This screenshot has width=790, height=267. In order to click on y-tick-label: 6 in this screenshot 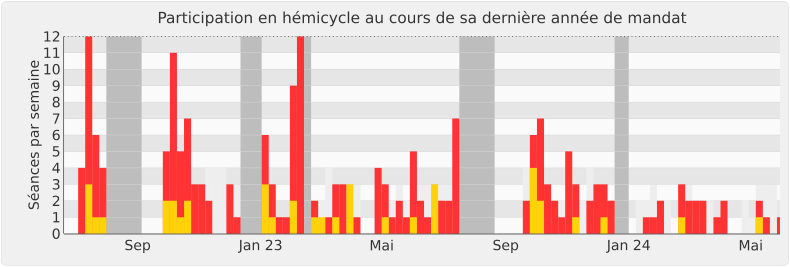, I will do `click(56, 135)`.